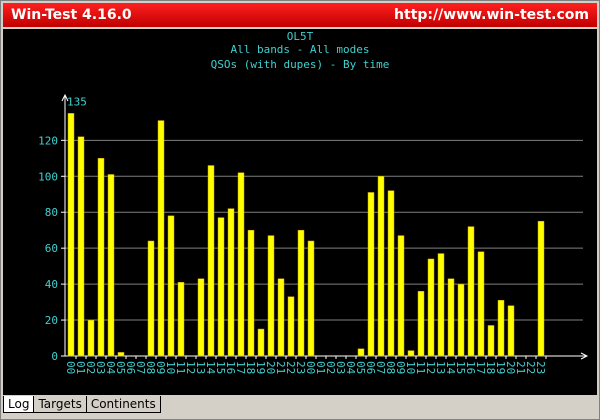  Describe the element at coordinates (77, 101) in the screenshot. I see `value-label: 135` at that location.